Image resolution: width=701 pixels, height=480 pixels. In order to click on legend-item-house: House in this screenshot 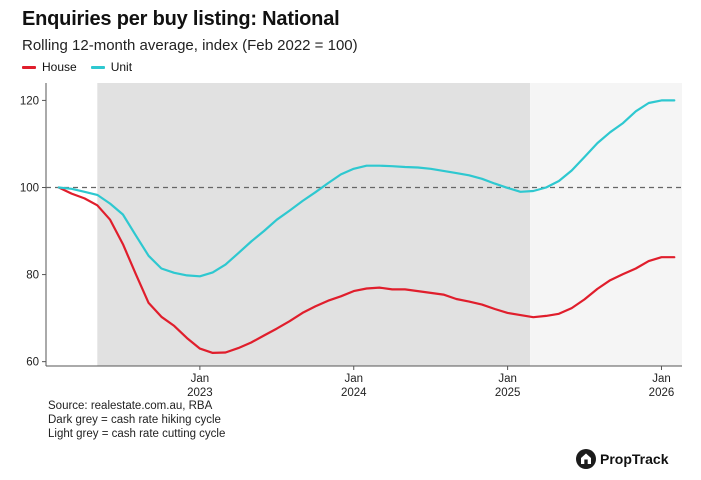, I will do `click(49, 67)`.